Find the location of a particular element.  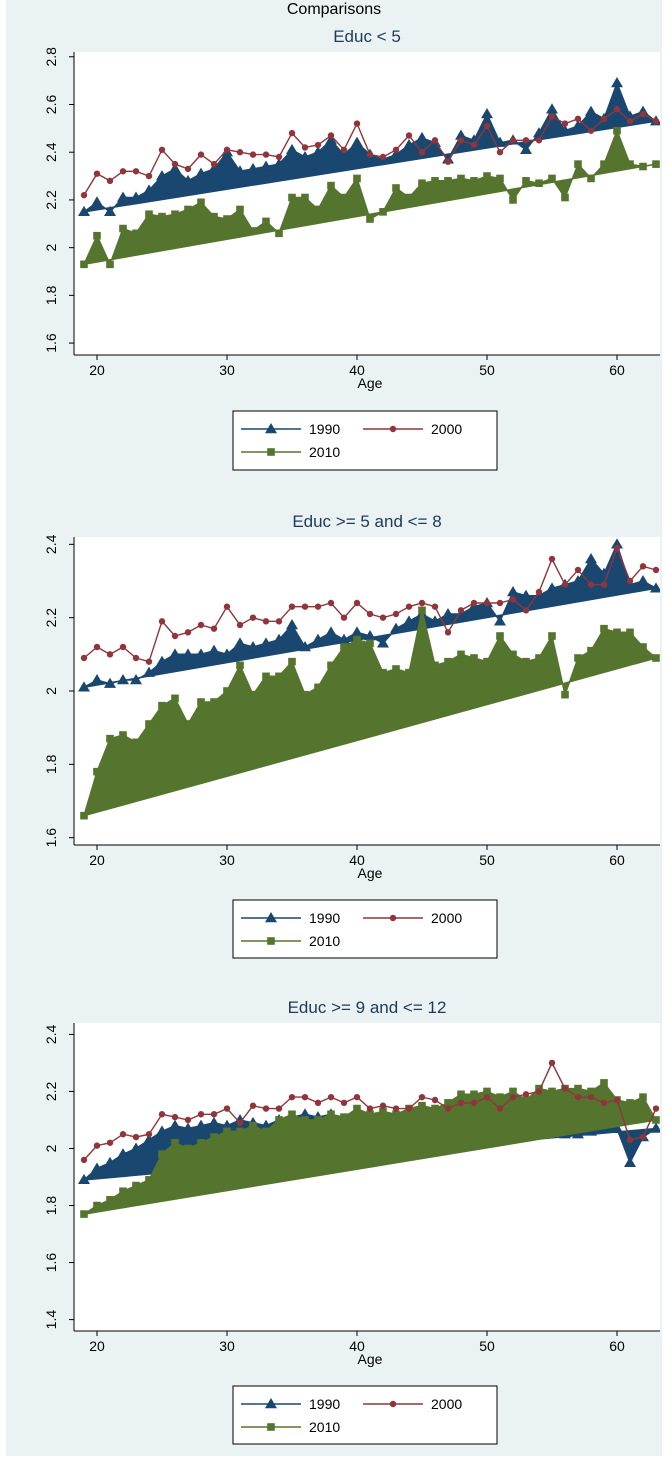

y-tick-label: 2 is located at coordinates (51, 691).